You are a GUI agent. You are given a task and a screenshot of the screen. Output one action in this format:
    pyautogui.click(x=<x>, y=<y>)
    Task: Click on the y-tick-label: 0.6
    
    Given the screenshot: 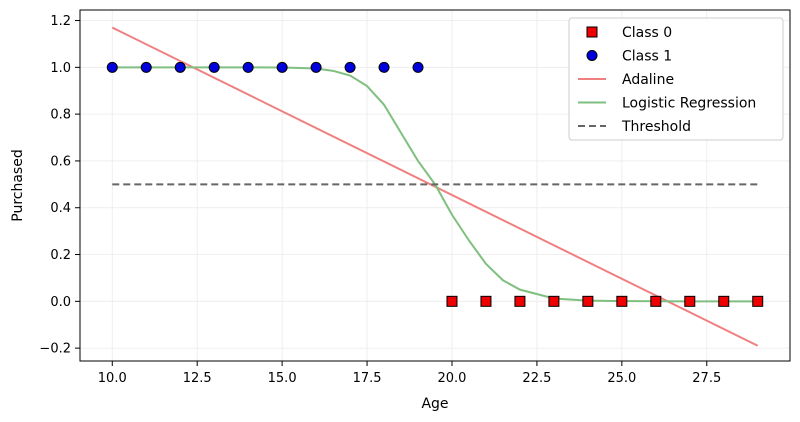 What is the action you would take?
    pyautogui.click(x=60, y=161)
    